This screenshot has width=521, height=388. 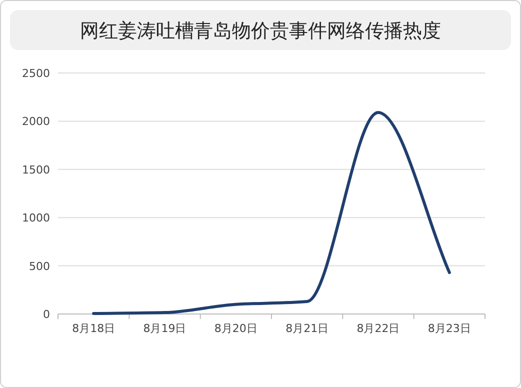 I want to click on y-tick-label: 500, so click(x=39, y=266).